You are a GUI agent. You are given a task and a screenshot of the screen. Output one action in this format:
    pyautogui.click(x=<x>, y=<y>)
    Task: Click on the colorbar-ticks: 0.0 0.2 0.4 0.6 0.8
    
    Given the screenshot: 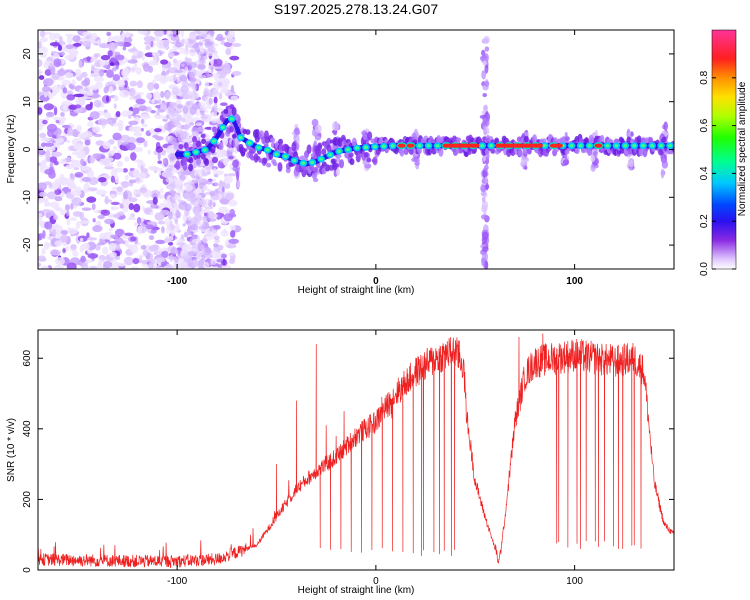 What is the action you would take?
    pyautogui.click(x=717, y=173)
    